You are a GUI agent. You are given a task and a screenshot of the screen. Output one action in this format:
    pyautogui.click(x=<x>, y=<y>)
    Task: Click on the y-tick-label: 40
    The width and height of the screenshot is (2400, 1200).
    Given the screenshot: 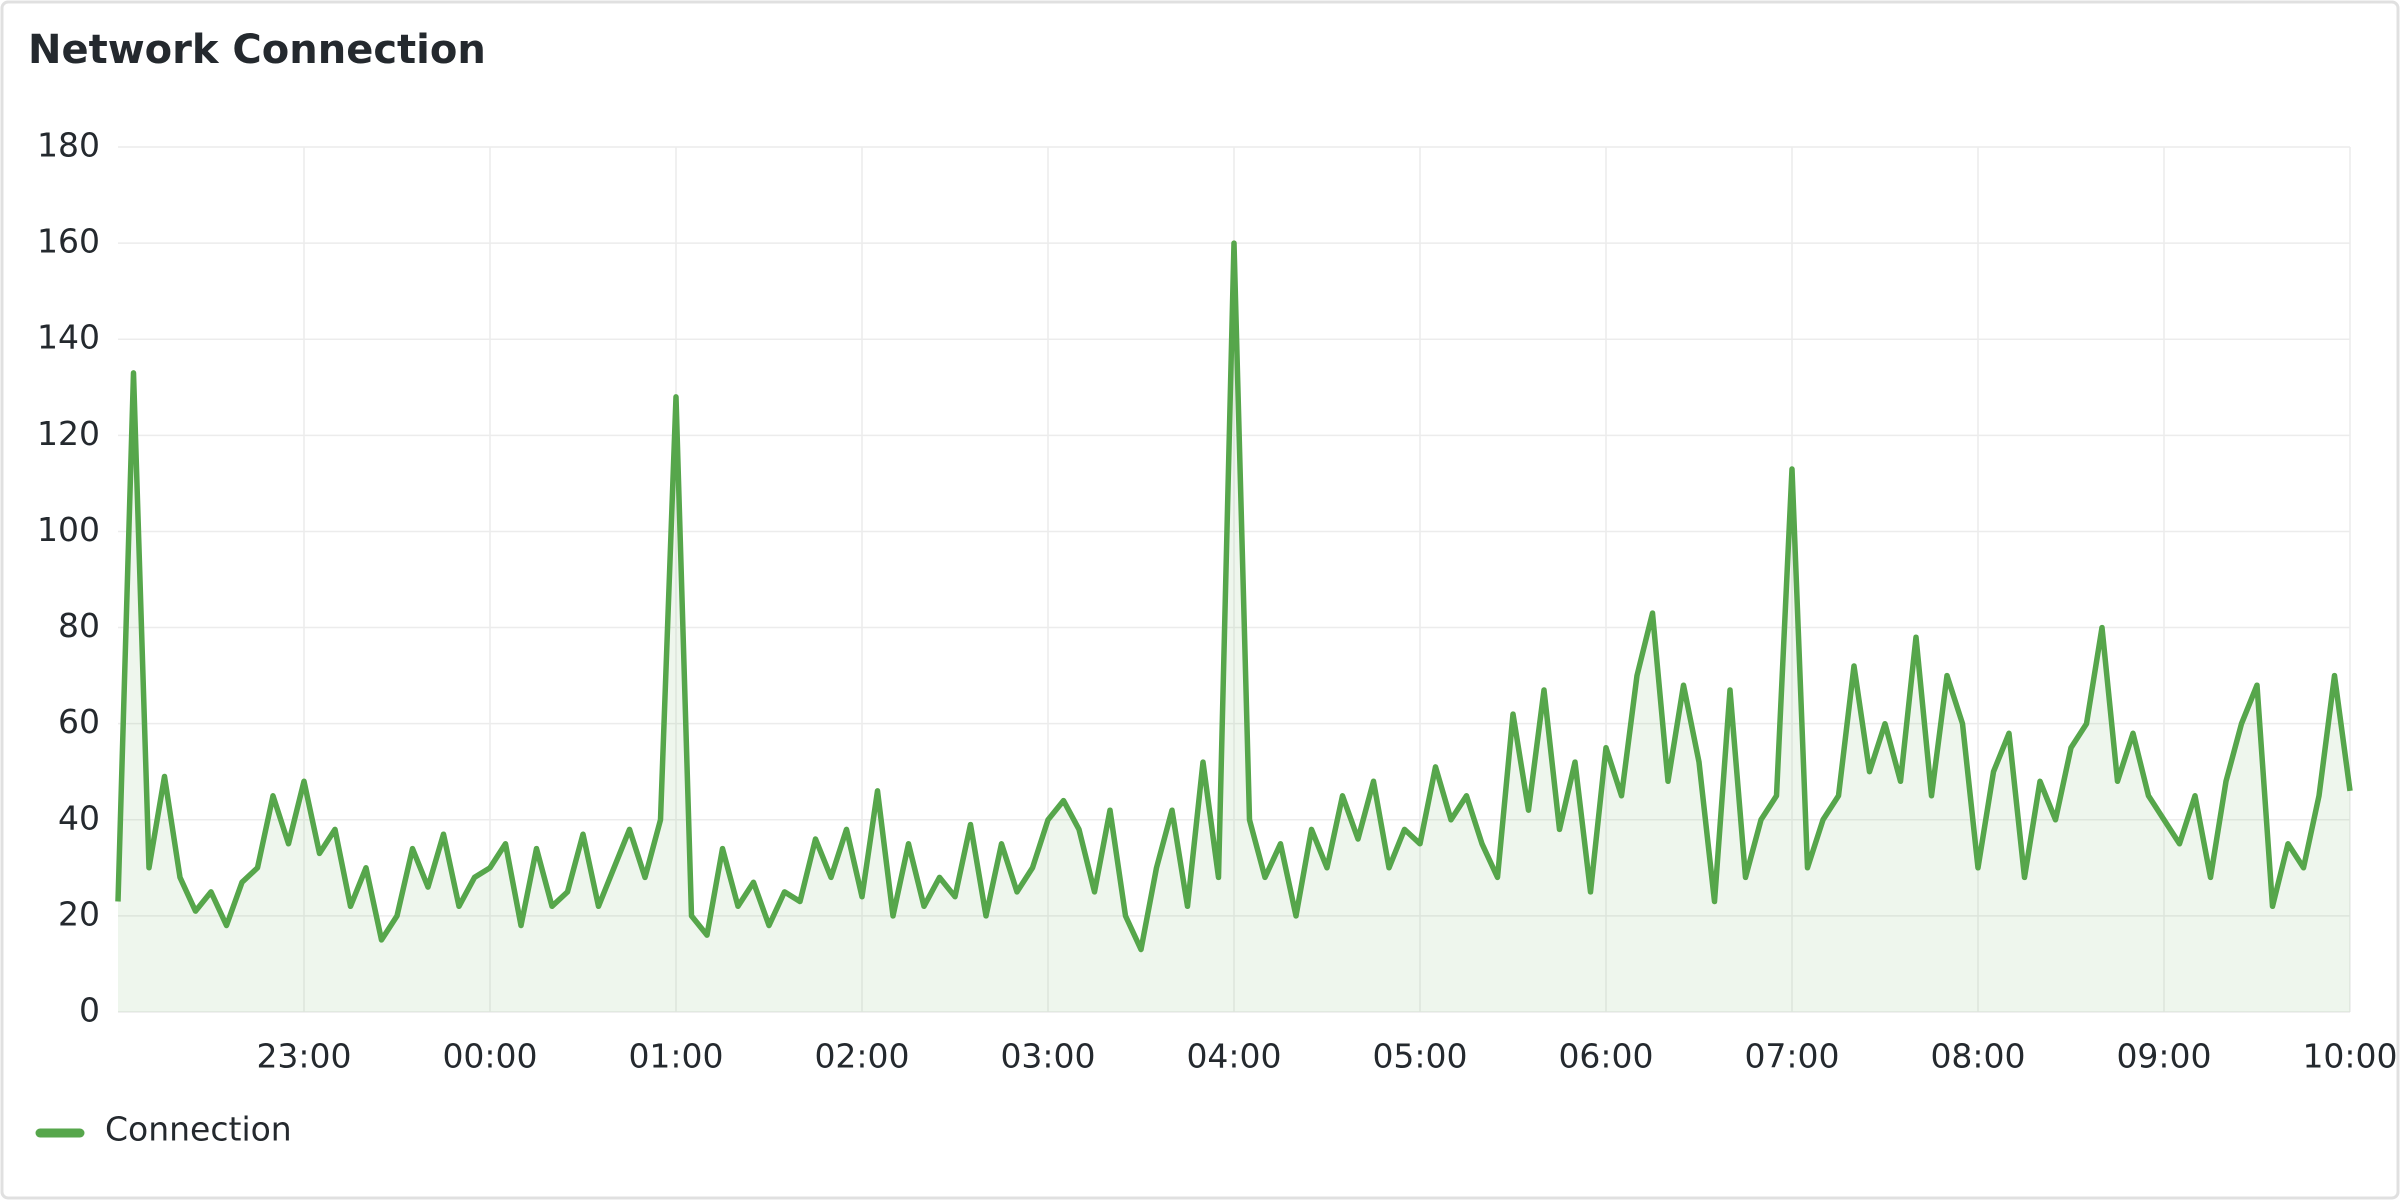 What is the action you would take?
    pyautogui.click(x=79, y=817)
    